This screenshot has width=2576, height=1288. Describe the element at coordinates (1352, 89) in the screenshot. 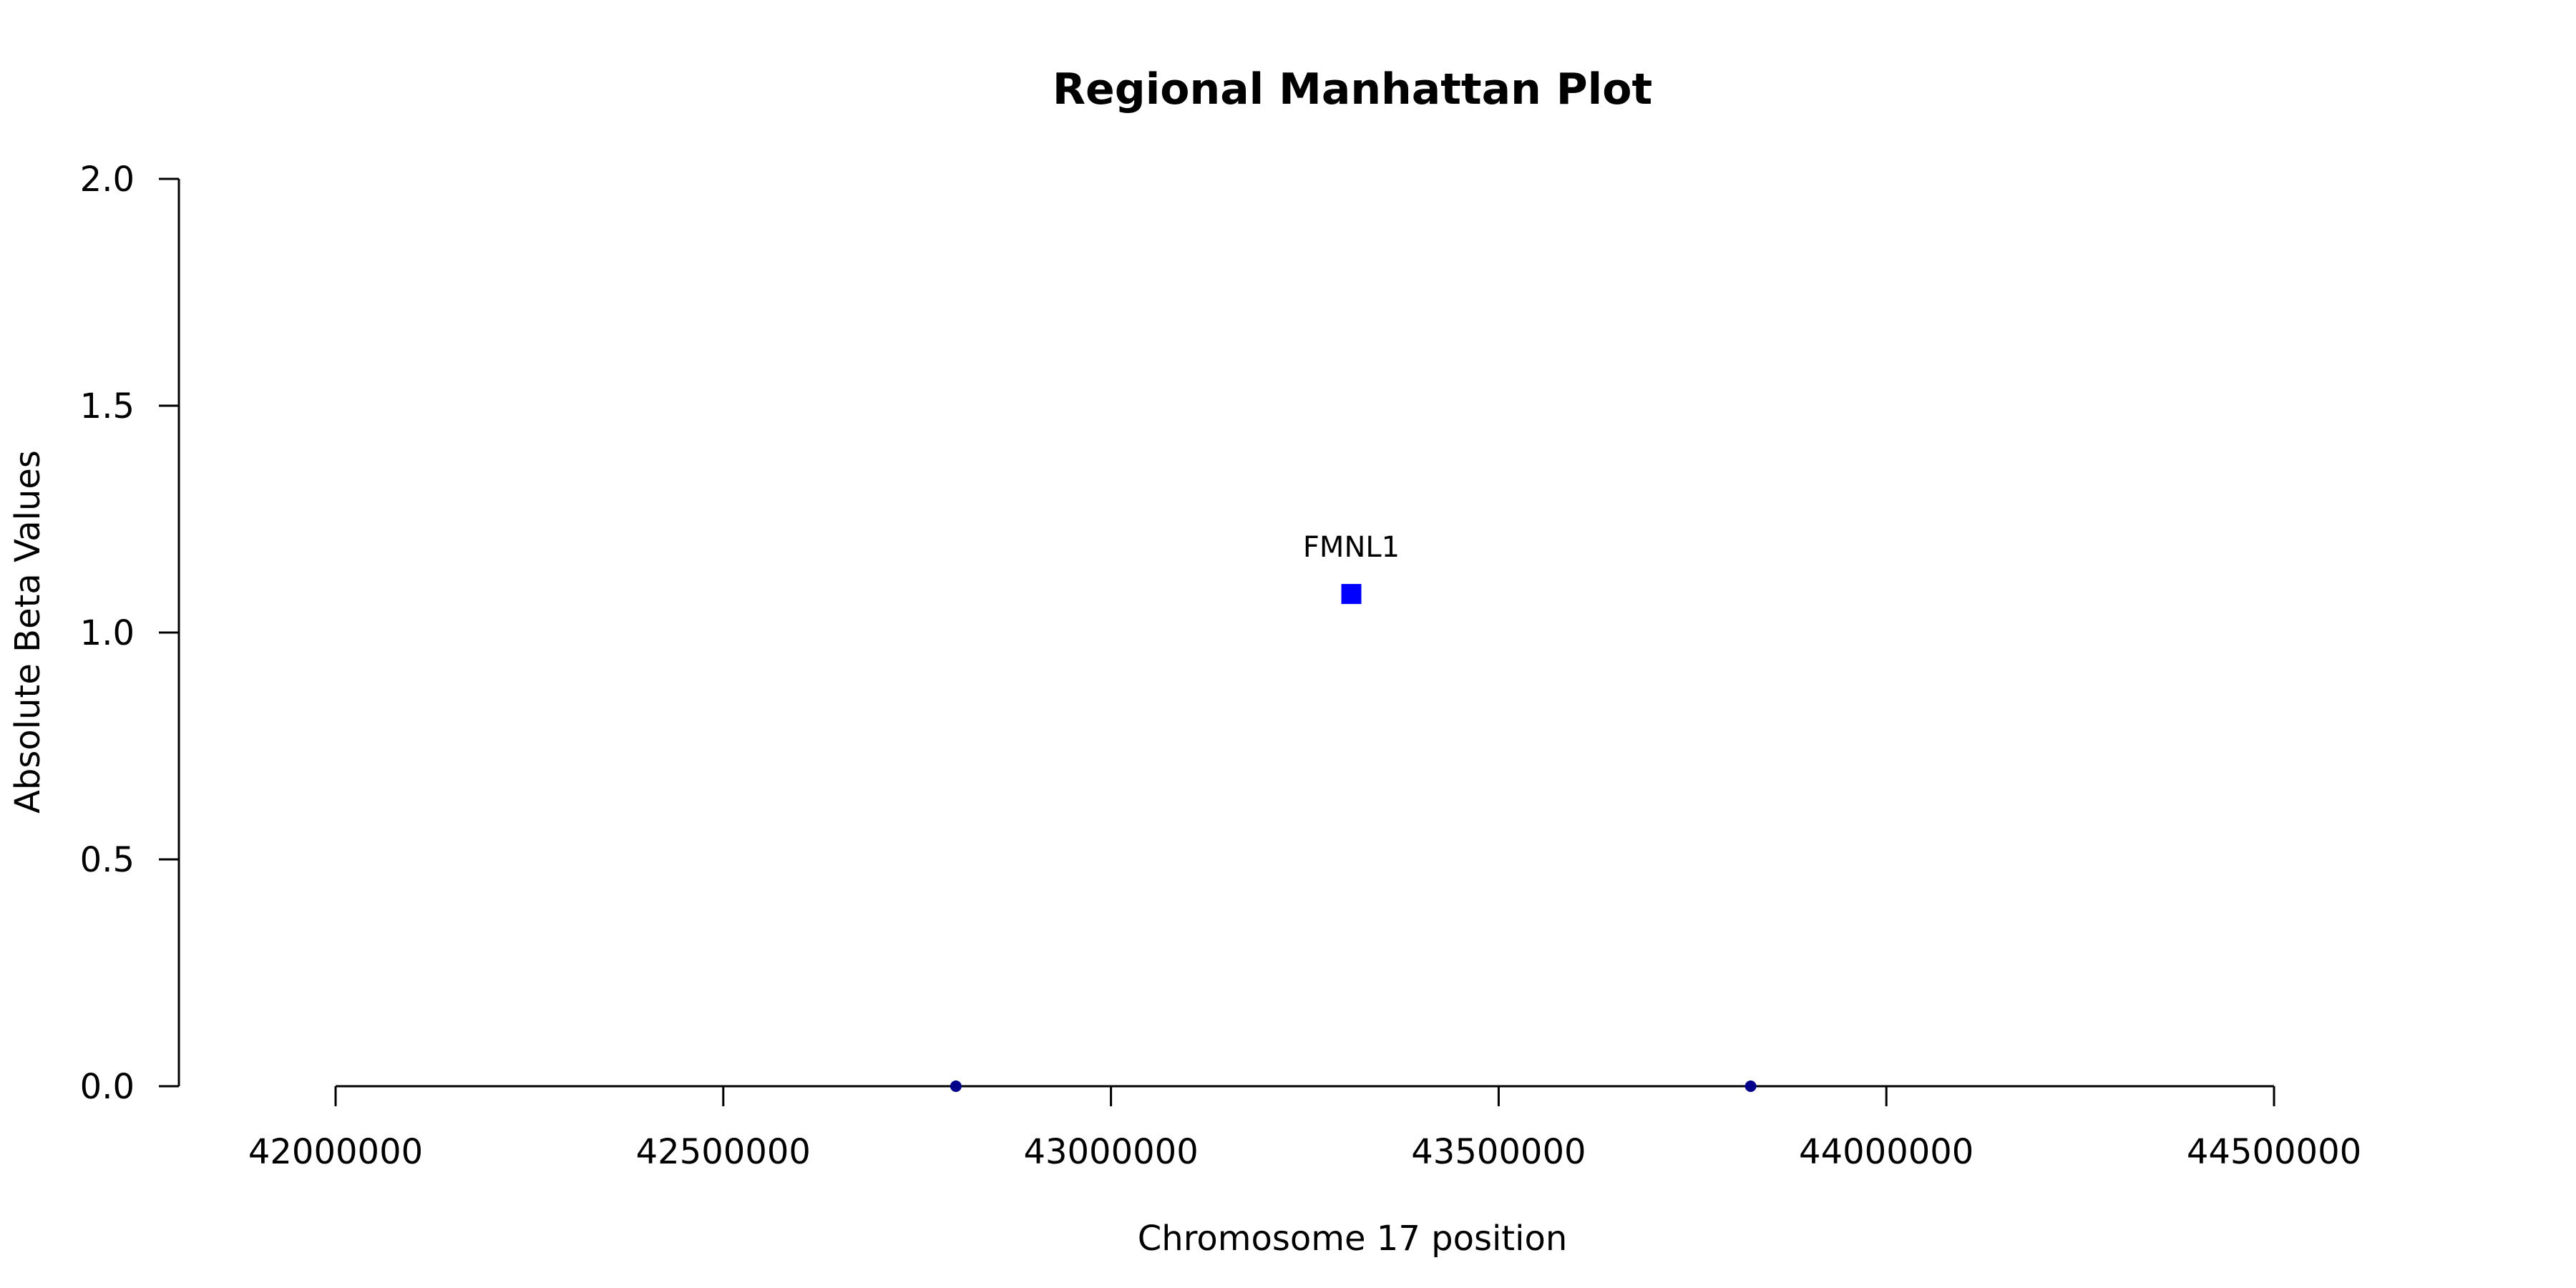

I see `chart-title: Regional Manhattan Plot` at that location.